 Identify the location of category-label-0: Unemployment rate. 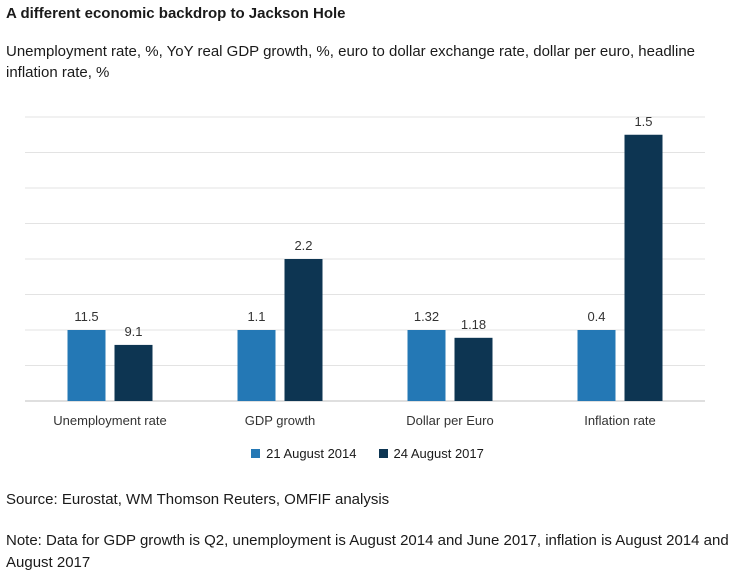
(109, 420).